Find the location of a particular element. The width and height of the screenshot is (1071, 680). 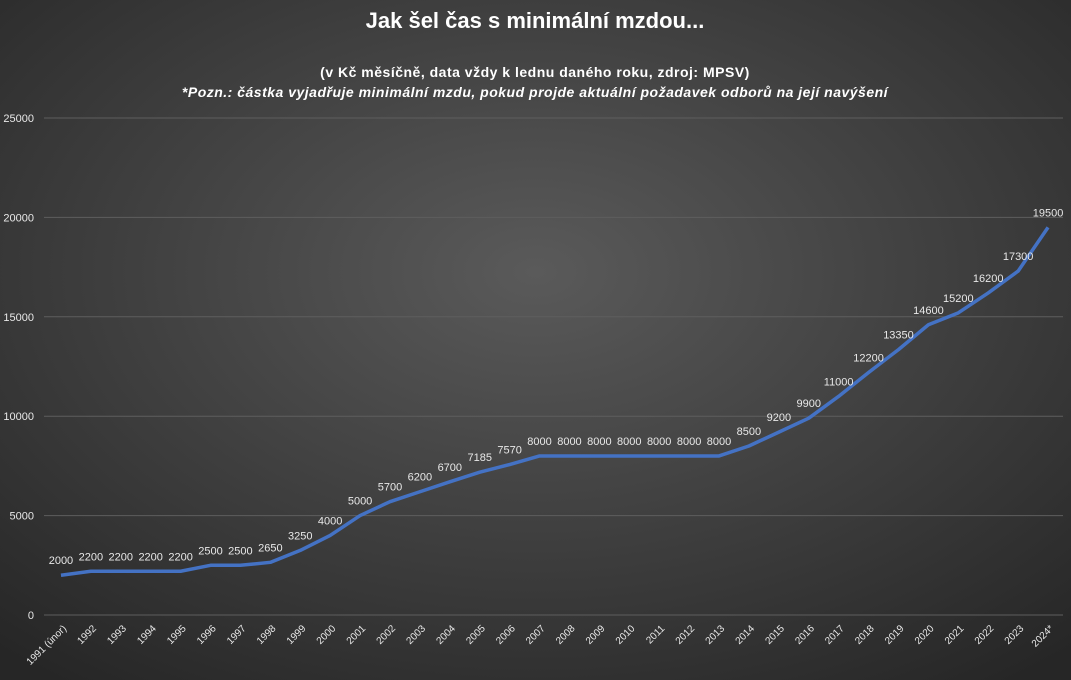

data-label: 8500 is located at coordinates (749, 432).